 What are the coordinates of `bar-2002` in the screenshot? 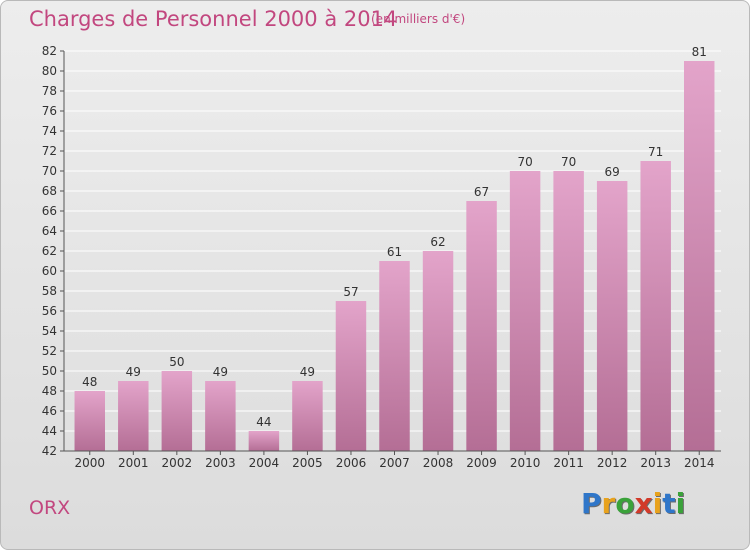 It's located at (177, 411).